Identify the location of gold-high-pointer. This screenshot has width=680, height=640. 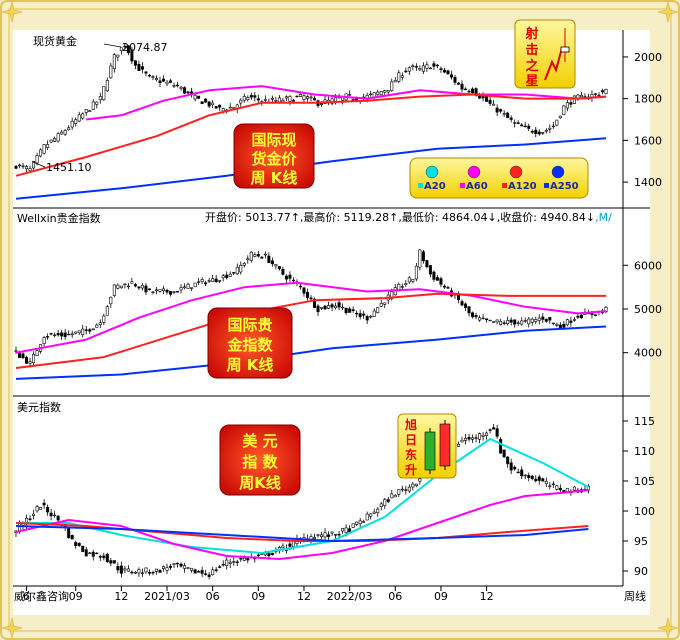
(112, 45).